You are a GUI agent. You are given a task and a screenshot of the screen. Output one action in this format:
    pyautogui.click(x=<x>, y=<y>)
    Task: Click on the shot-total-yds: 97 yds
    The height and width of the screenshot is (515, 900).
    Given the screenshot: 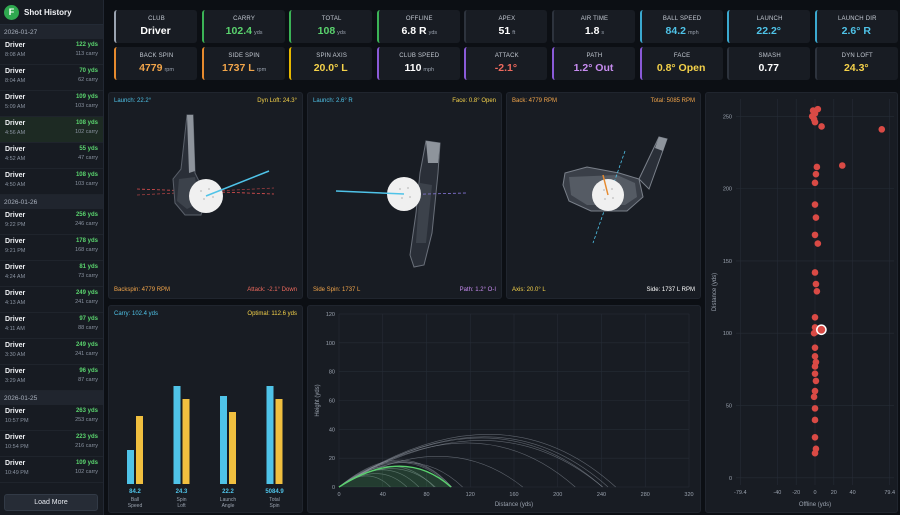 What is the action you would take?
    pyautogui.click(x=88, y=319)
    